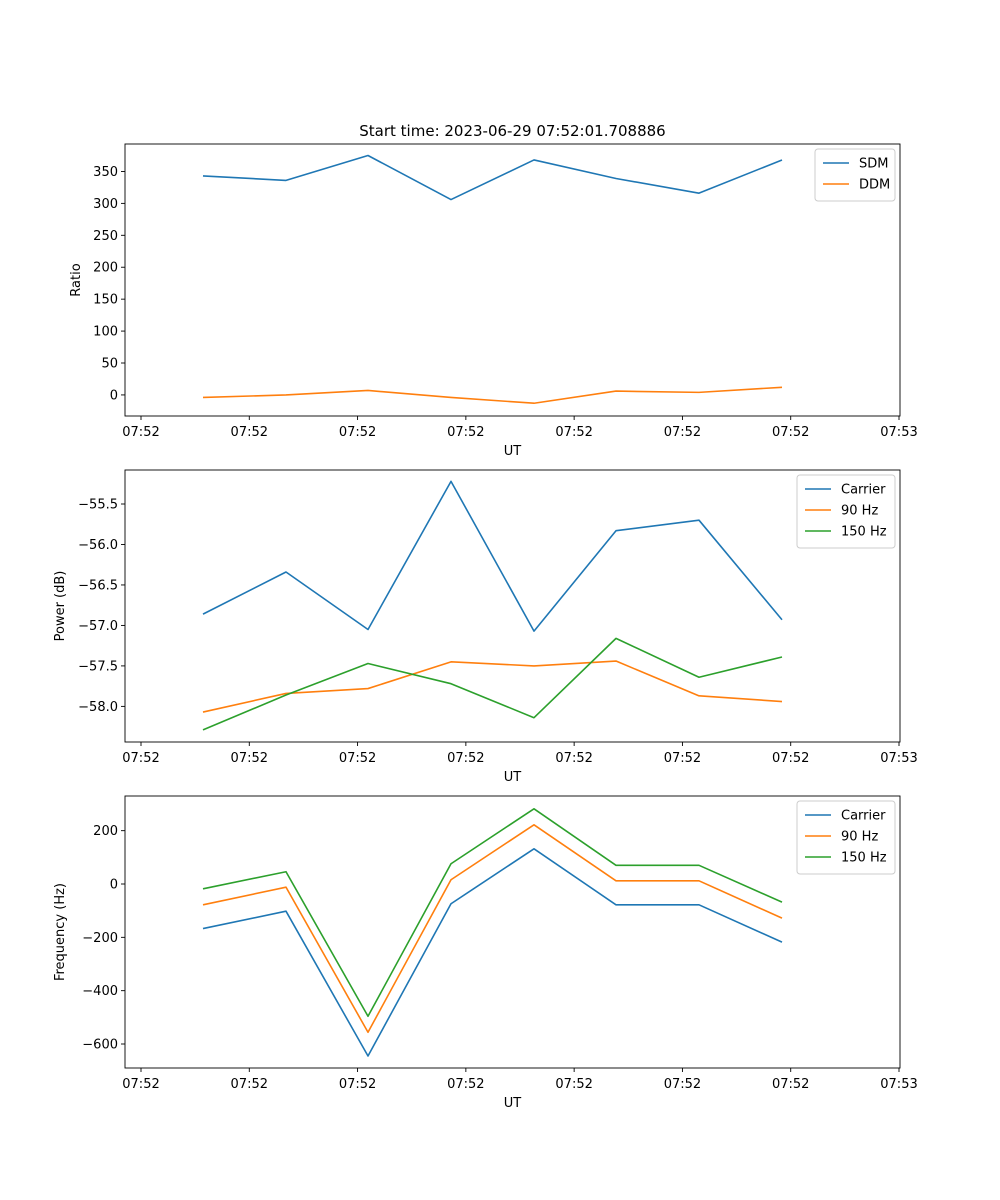 This screenshot has height=1200, width=1000. What do you see at coordinates (492, 177) in the screenshot?
I see `series-line-sdm` at bounding box center [492, 177].